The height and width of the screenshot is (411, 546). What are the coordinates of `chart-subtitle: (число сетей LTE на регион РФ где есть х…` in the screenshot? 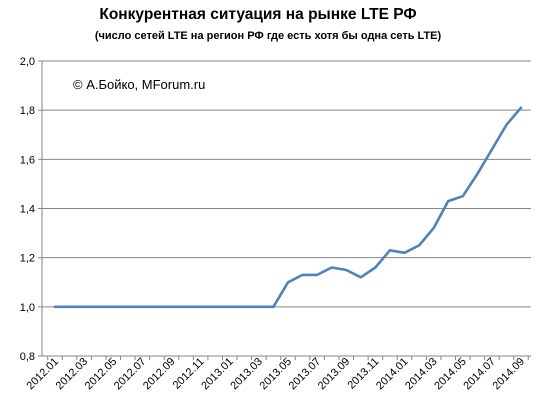 It's located at (268, 36).